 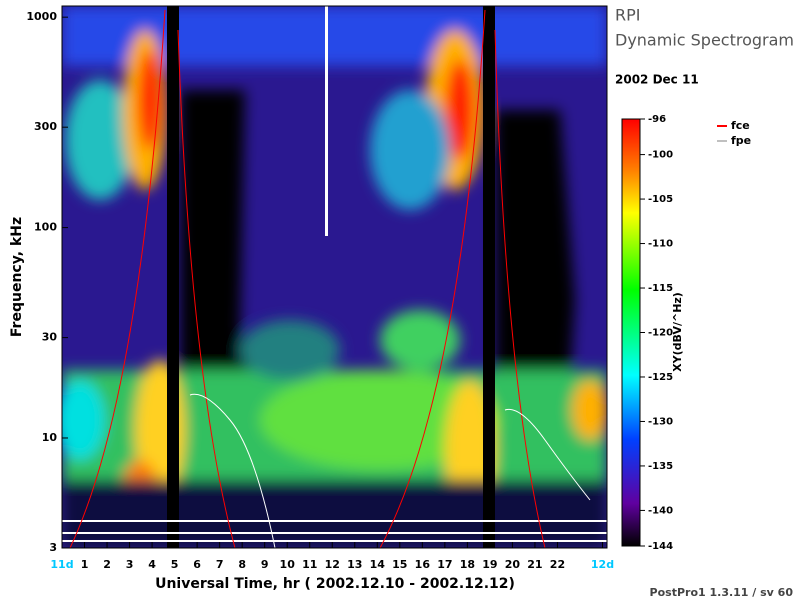 I want to click on colorbar-tick-label: -140, so click(x=660, y=510).